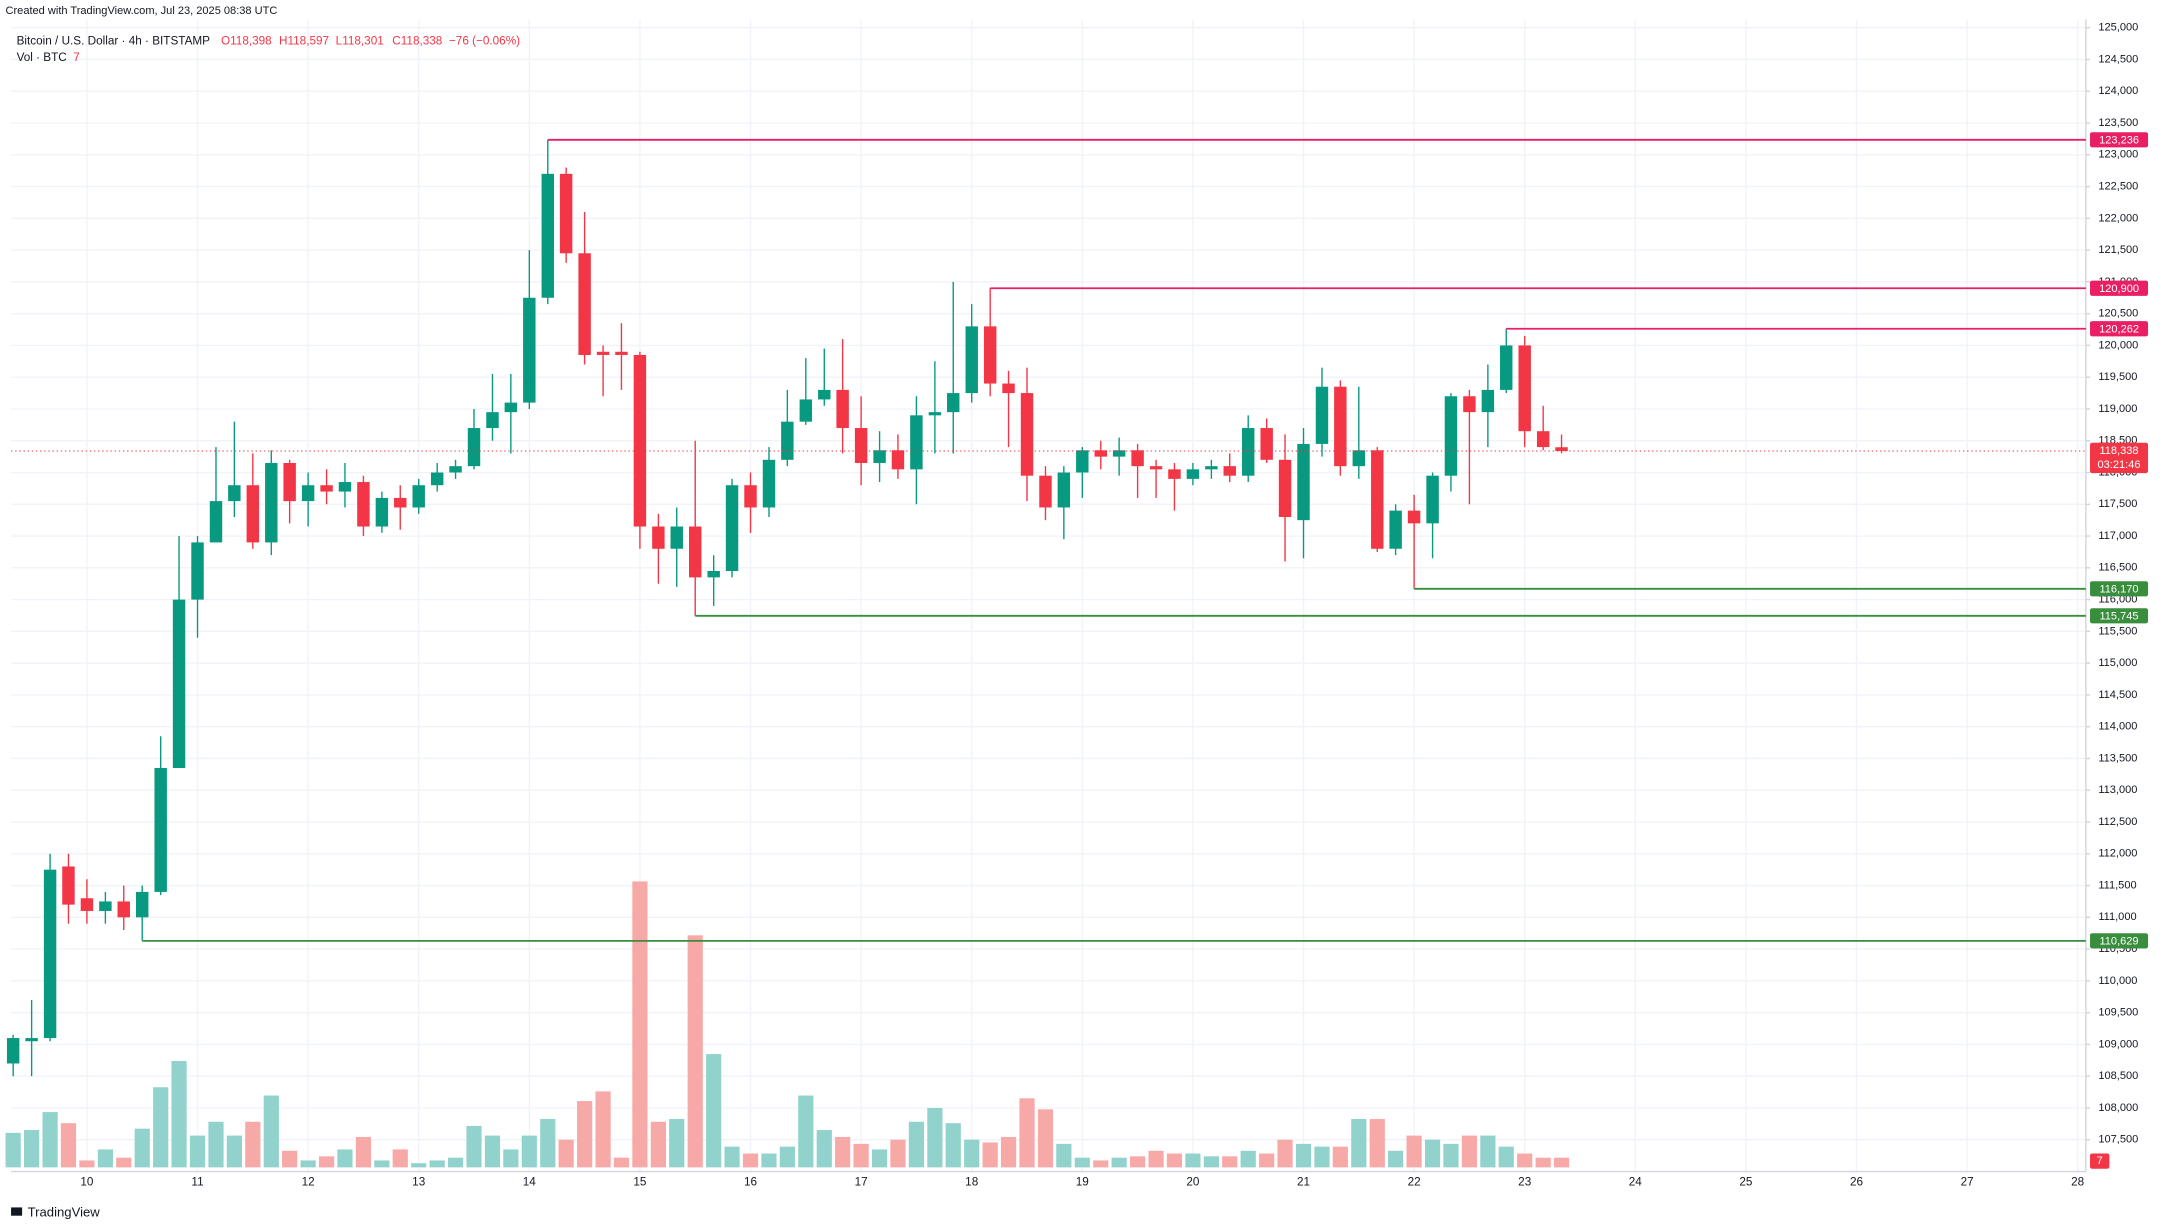  What do you see at coordinates (640, 1182) in the screenshot?
I see `x-tick-label: 15` at bounding box center [640, 1182].